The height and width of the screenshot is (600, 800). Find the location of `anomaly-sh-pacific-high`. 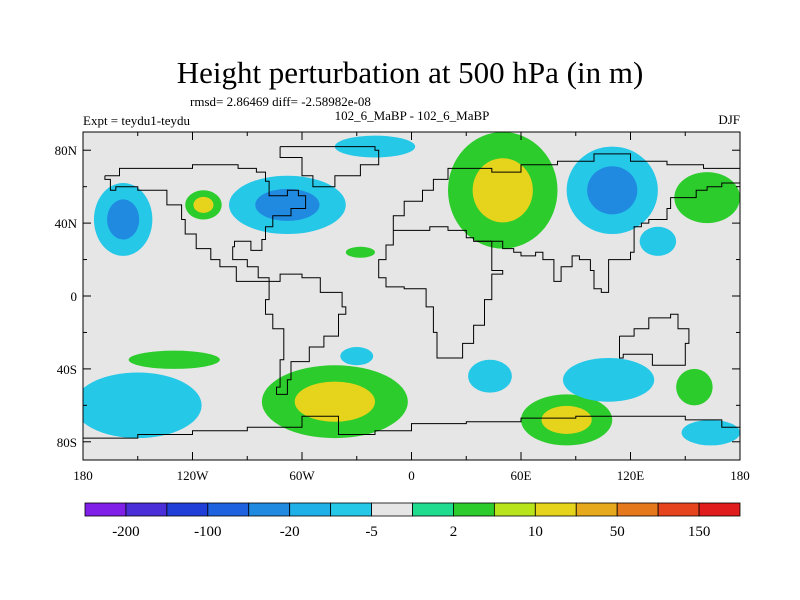

anomaly-sh-pacific-high is located at coordinates (174, 359).